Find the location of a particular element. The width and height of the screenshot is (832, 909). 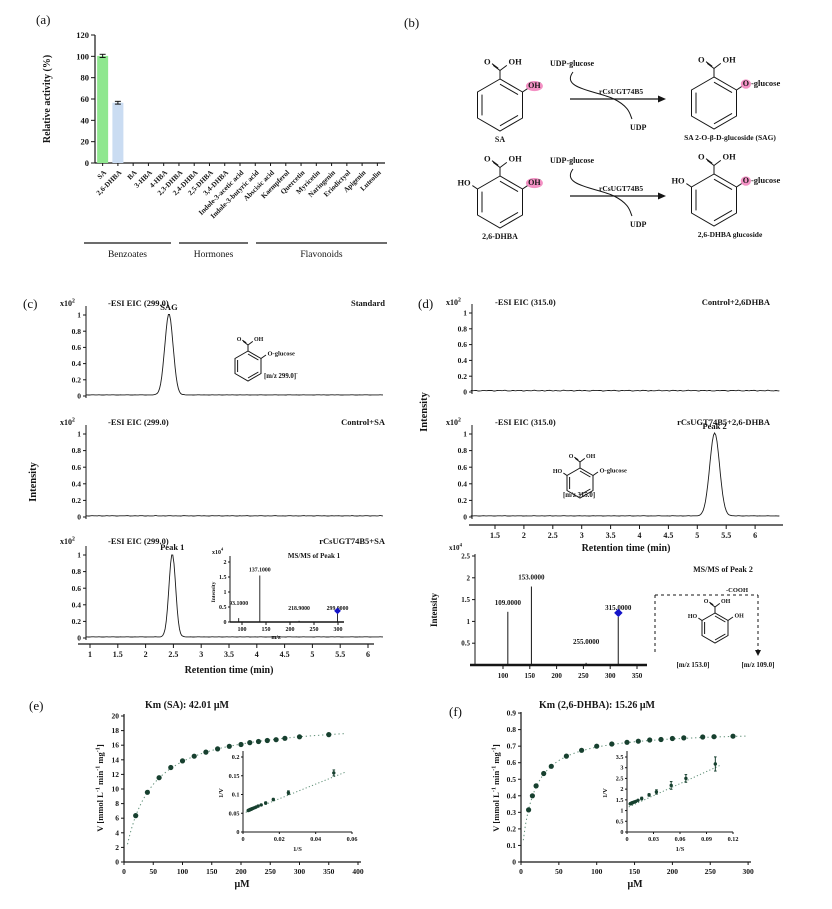

o-glucose-label: O-glucose is located at coordinates (613, 471).